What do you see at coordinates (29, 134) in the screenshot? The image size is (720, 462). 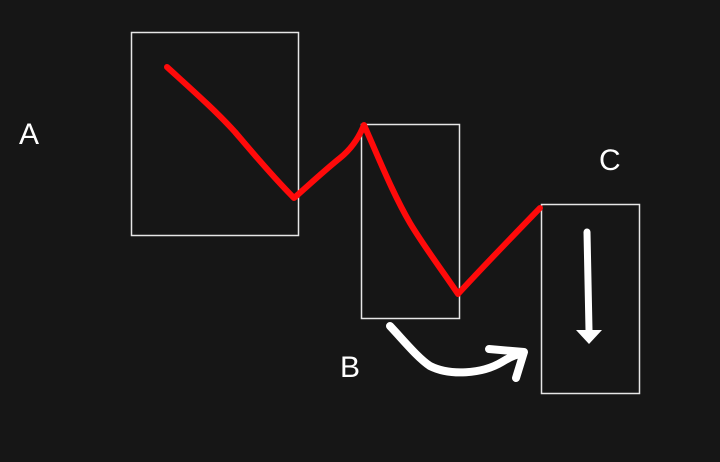 I see `label-a: A` at bounding box center [29, 134].